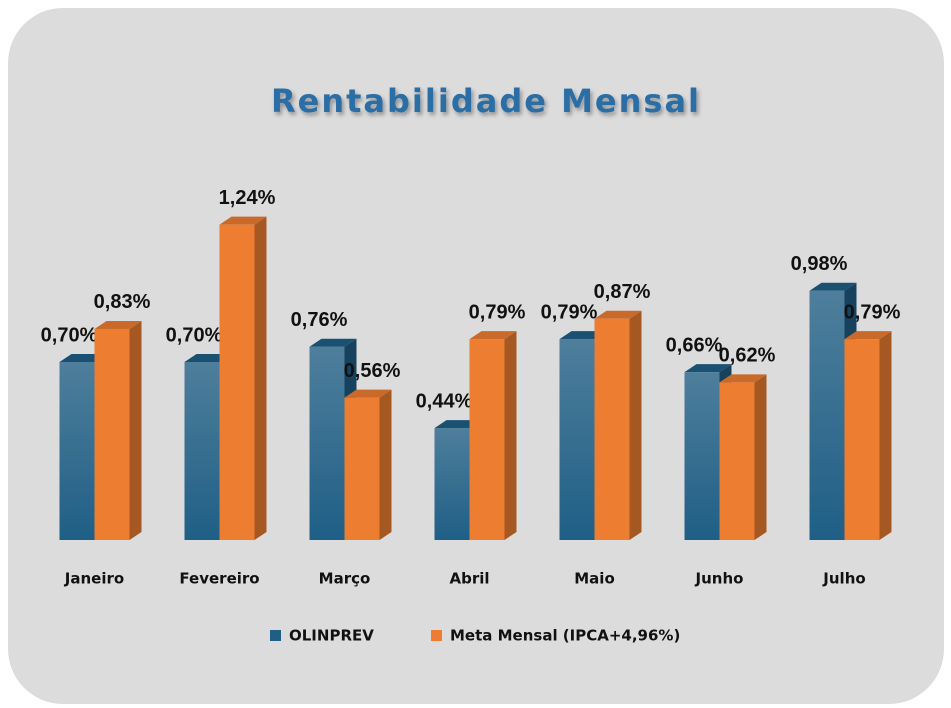  What do you see at coordinates (594, 579) in the screenshot?
I see `x-tick-label: Maio` at bounding box center [594, 579].